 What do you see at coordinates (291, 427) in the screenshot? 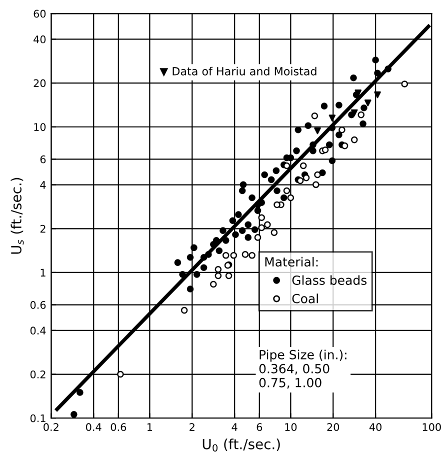
I see `x-tick-label: 10` at bounding box center [291, 427].